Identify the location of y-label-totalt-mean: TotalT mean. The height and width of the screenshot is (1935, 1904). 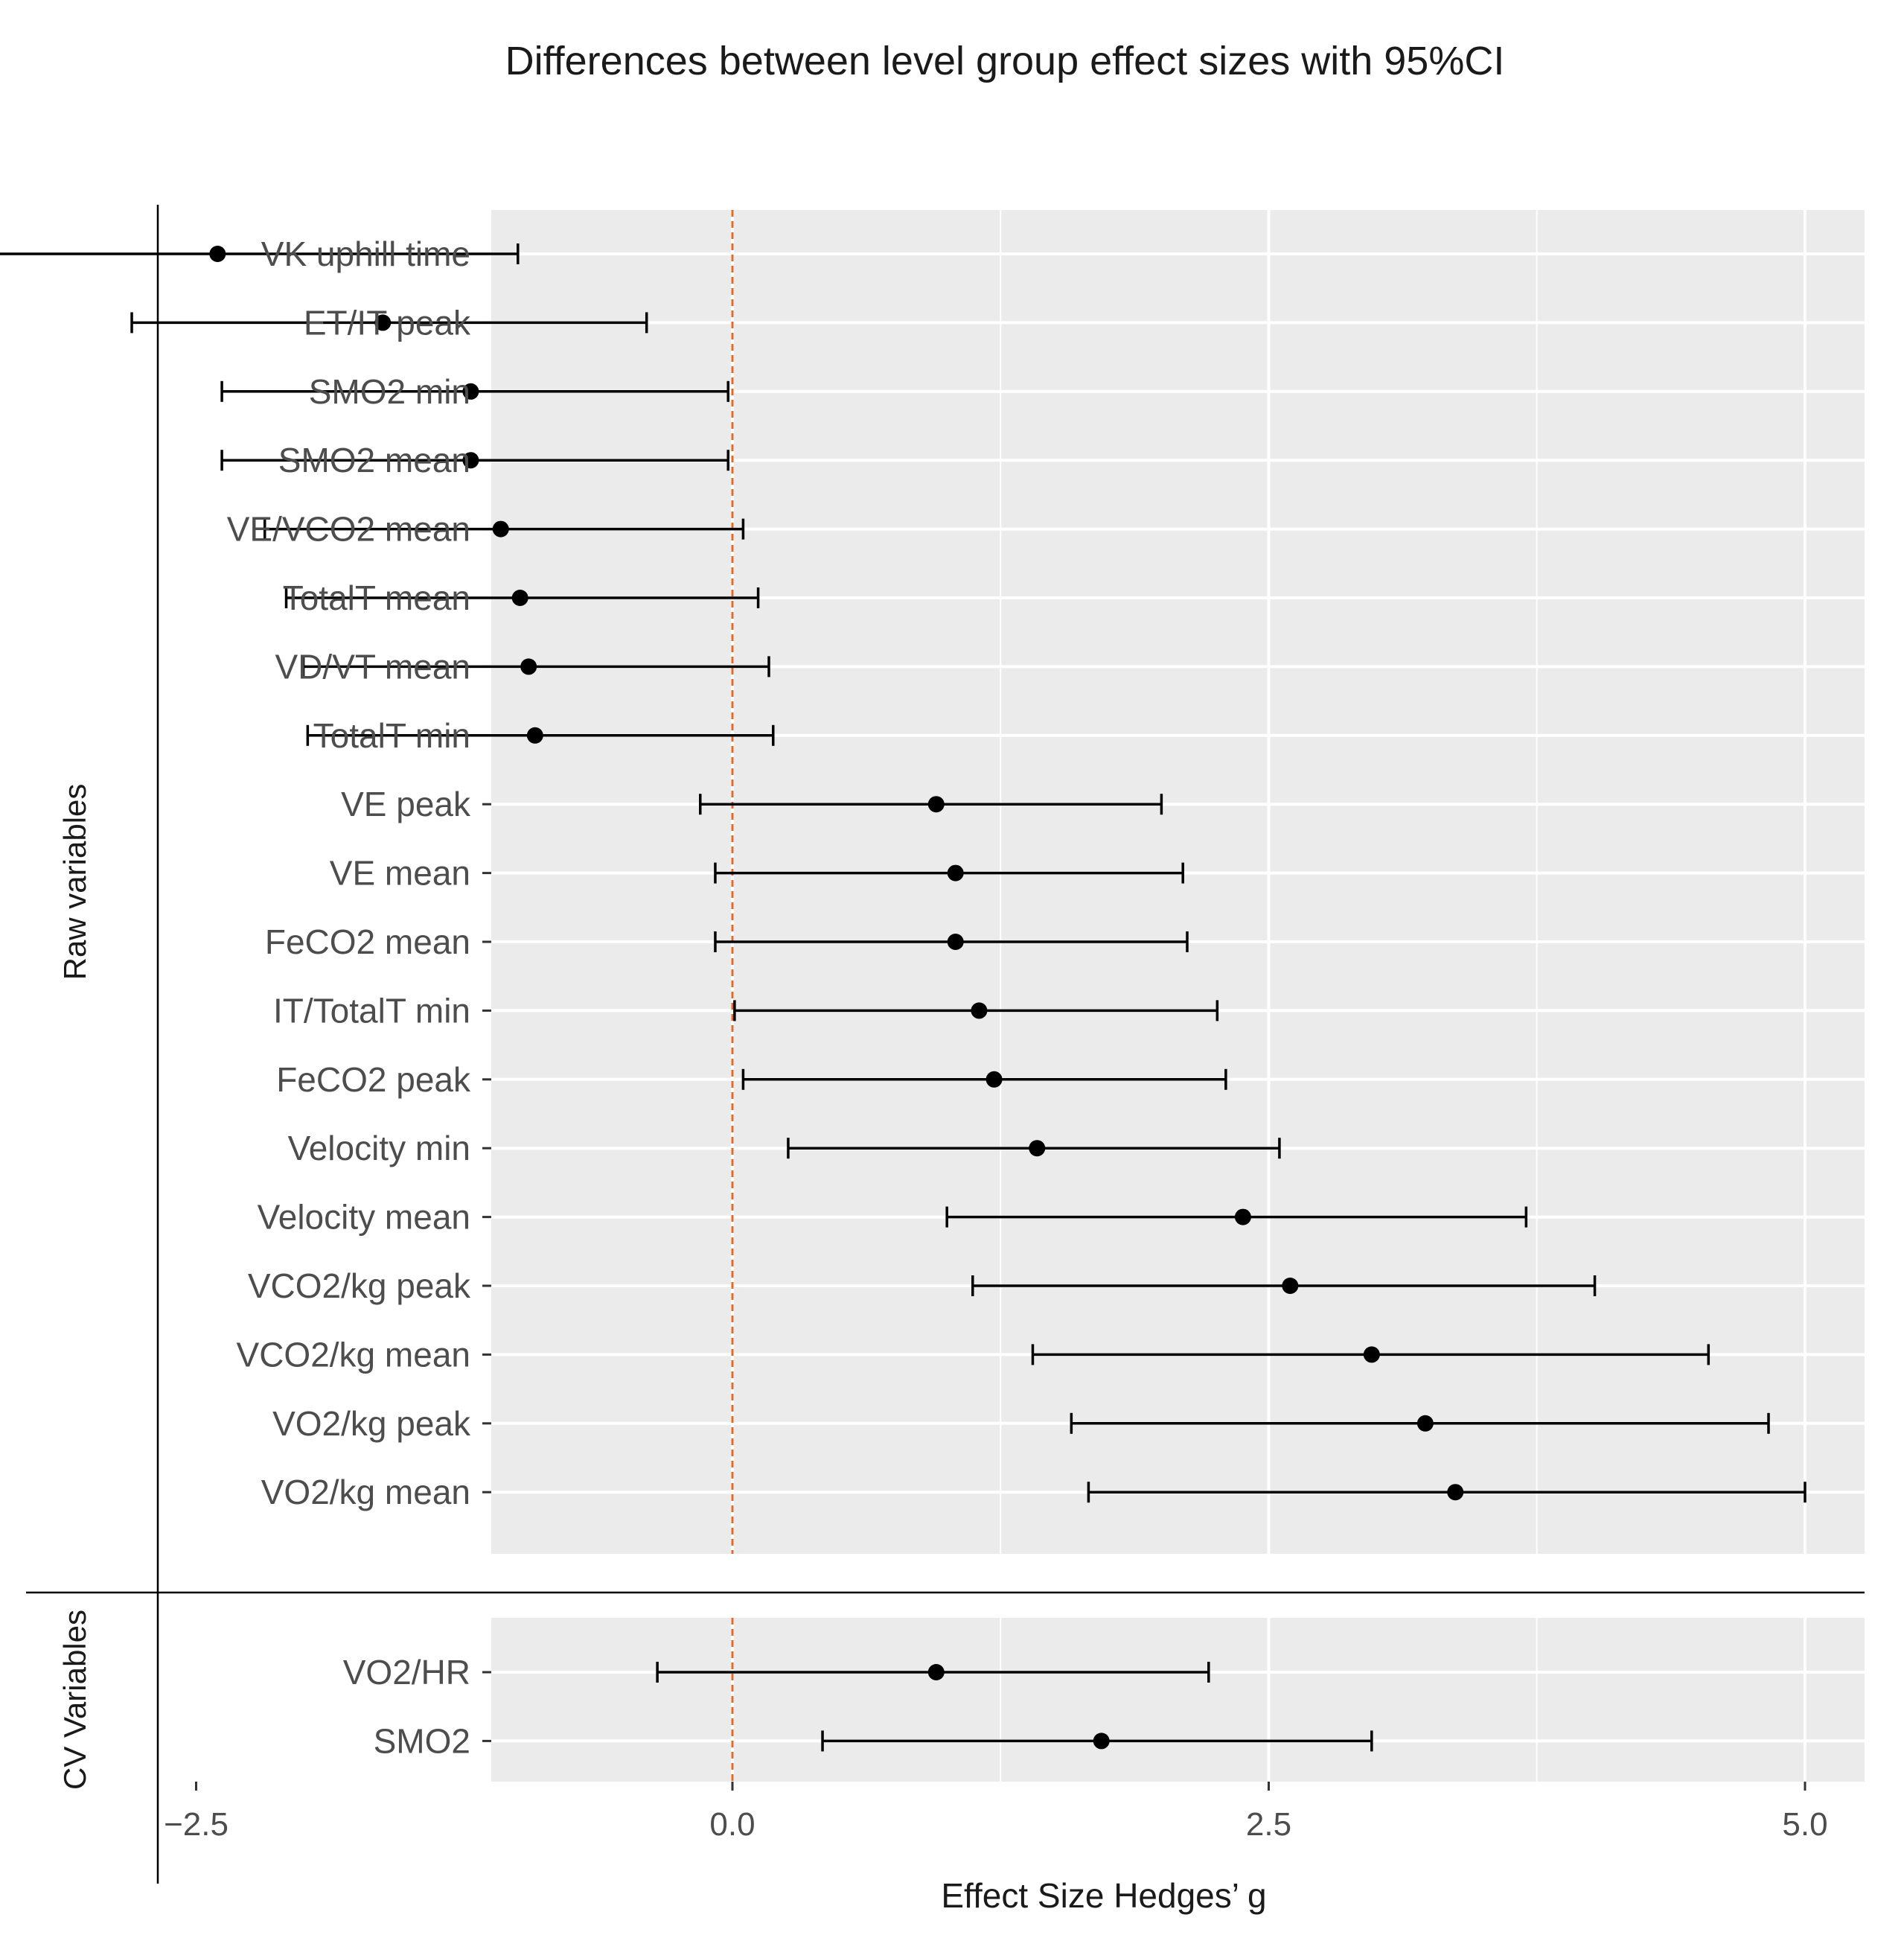
(376, 597).